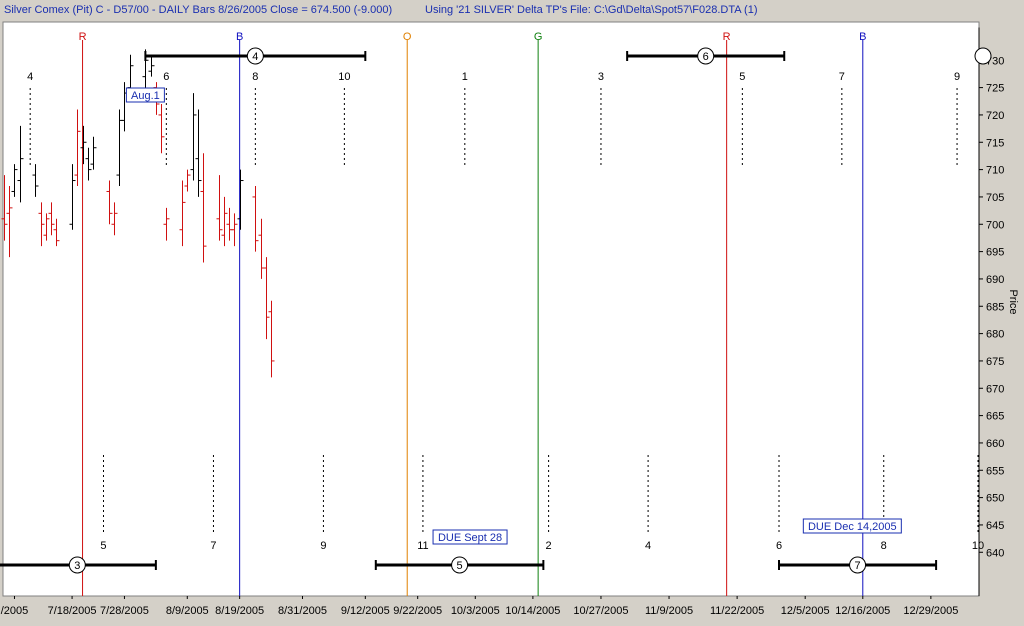 The width and height of the screenshot is (1024, 626). Describe the element at coordinates (213, 546) in the screenshot. I see `bottom-cycle-number: 7` at that location.